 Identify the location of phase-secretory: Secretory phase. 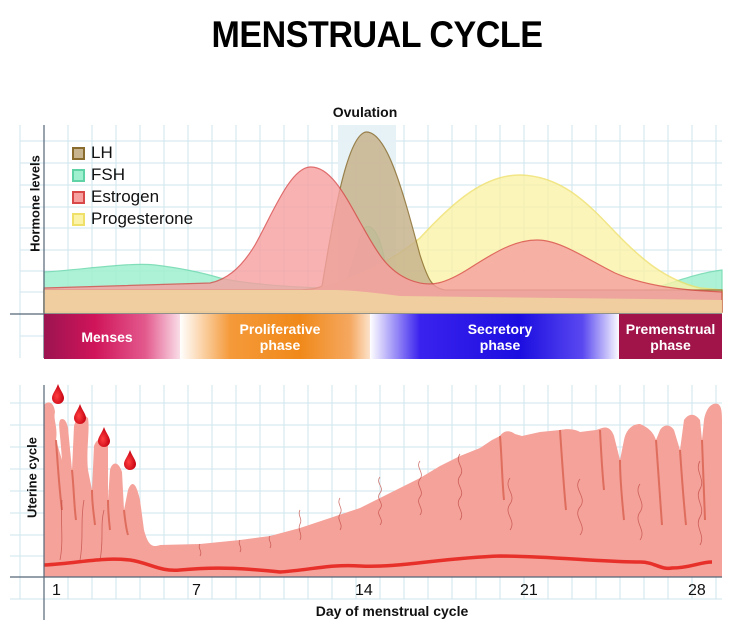
(500, 337).